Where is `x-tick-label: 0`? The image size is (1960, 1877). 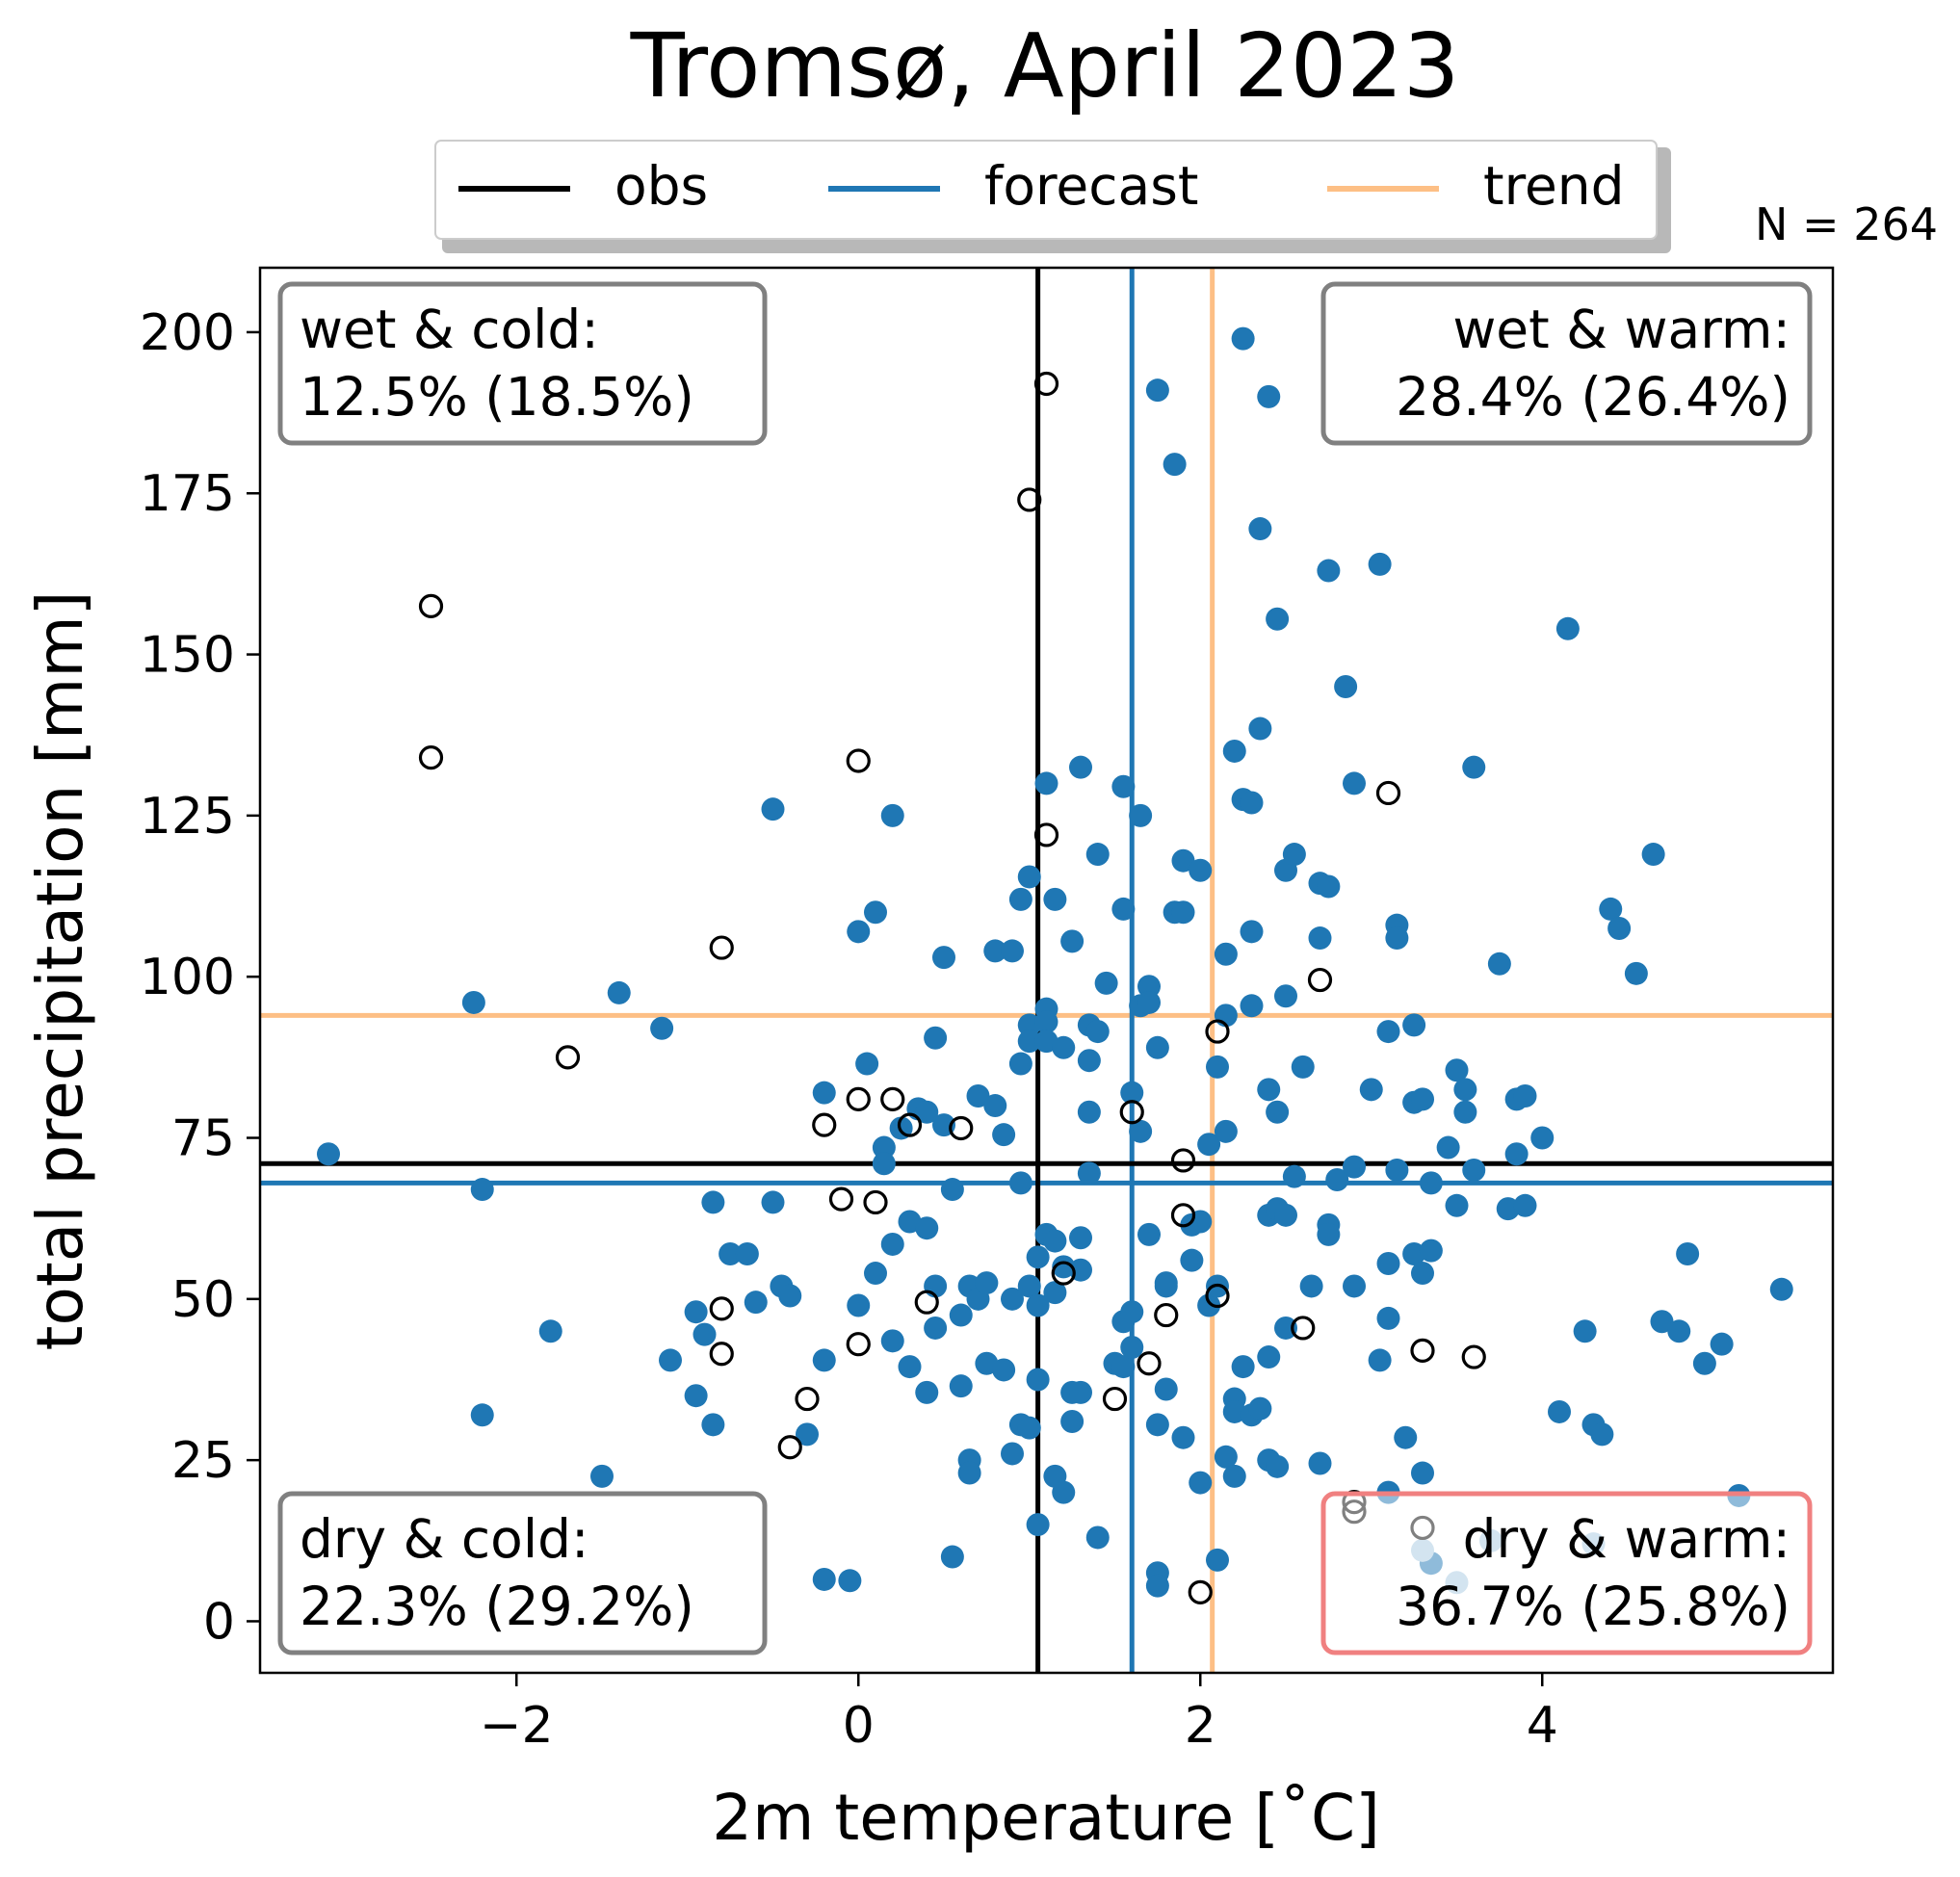 x-tick-label: 0 is located at coordinates (859, 1726).